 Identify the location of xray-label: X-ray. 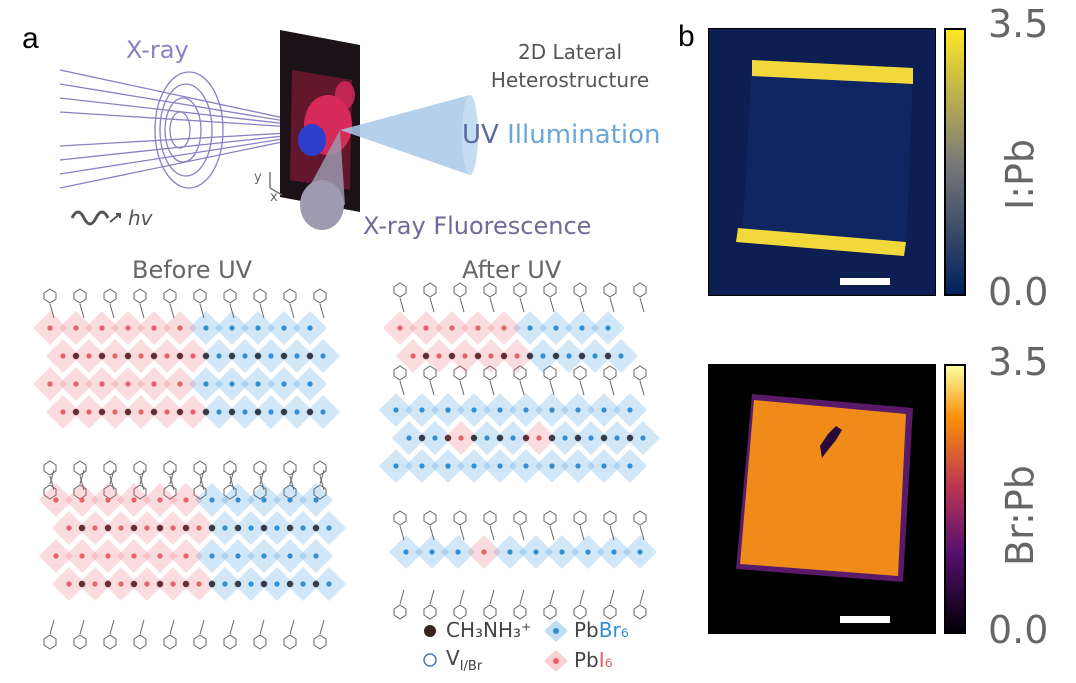
(157, 50).